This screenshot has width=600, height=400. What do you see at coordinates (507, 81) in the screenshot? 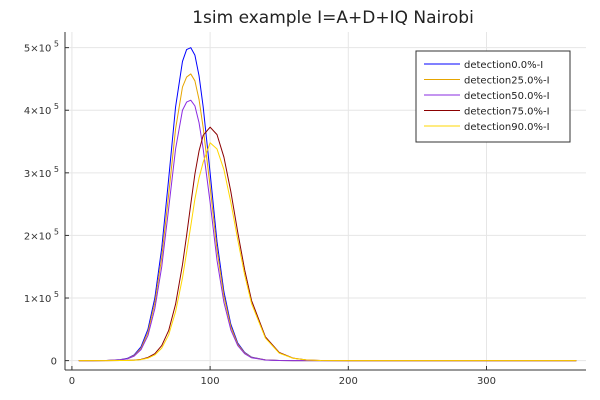
I see `legend-label: detection25.0%-I` at bounding box center [507, 81].